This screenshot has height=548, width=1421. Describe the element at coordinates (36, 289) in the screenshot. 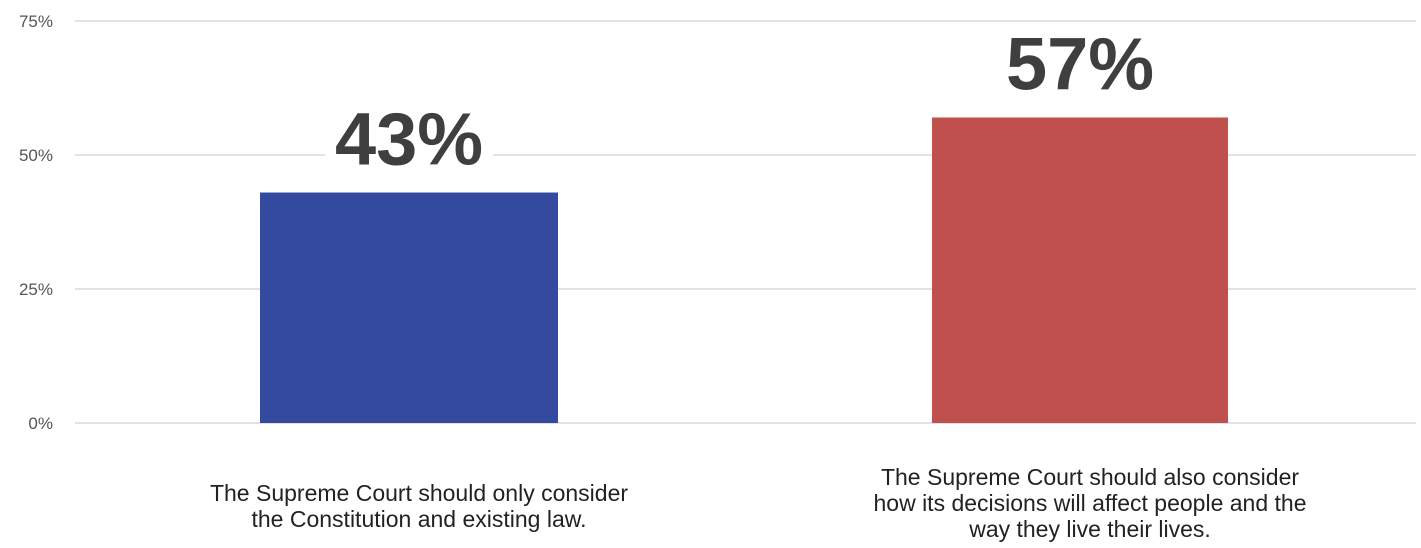

I see `y-tick-label-25: 25%` at that location.